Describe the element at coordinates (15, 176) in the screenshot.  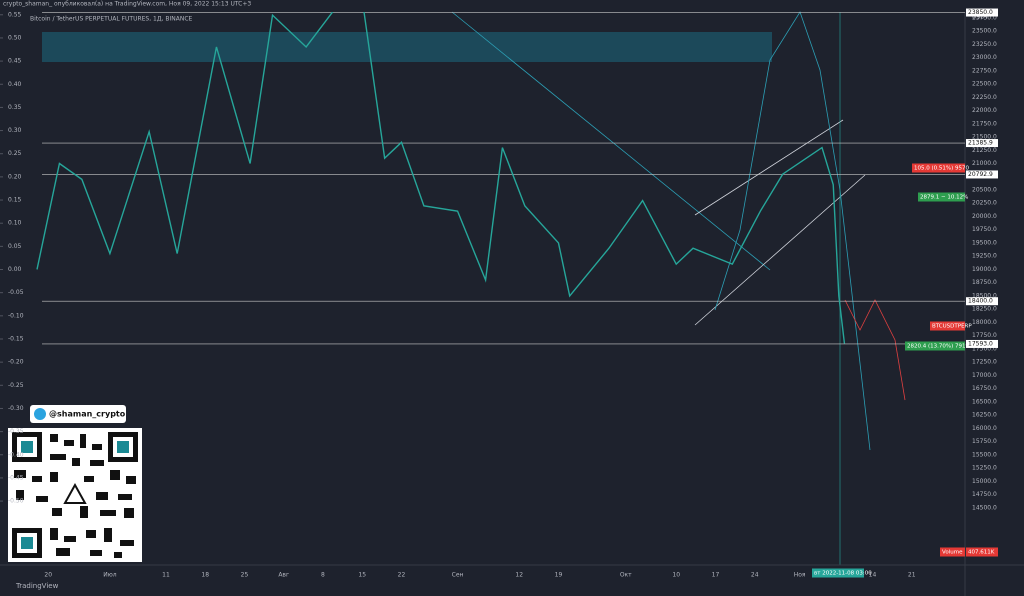
I see `y2-tick-label: 0.20` at that location.